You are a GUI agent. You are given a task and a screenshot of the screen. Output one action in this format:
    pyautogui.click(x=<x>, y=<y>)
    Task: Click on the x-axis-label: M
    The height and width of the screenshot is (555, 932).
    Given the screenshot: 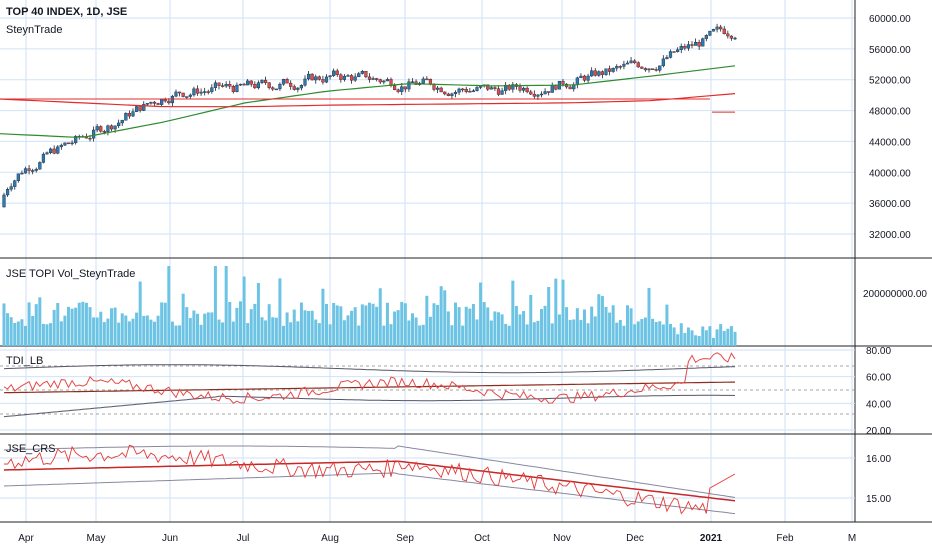 What is the action you would take?
    pyautogui.click(x=852, y=538)
    